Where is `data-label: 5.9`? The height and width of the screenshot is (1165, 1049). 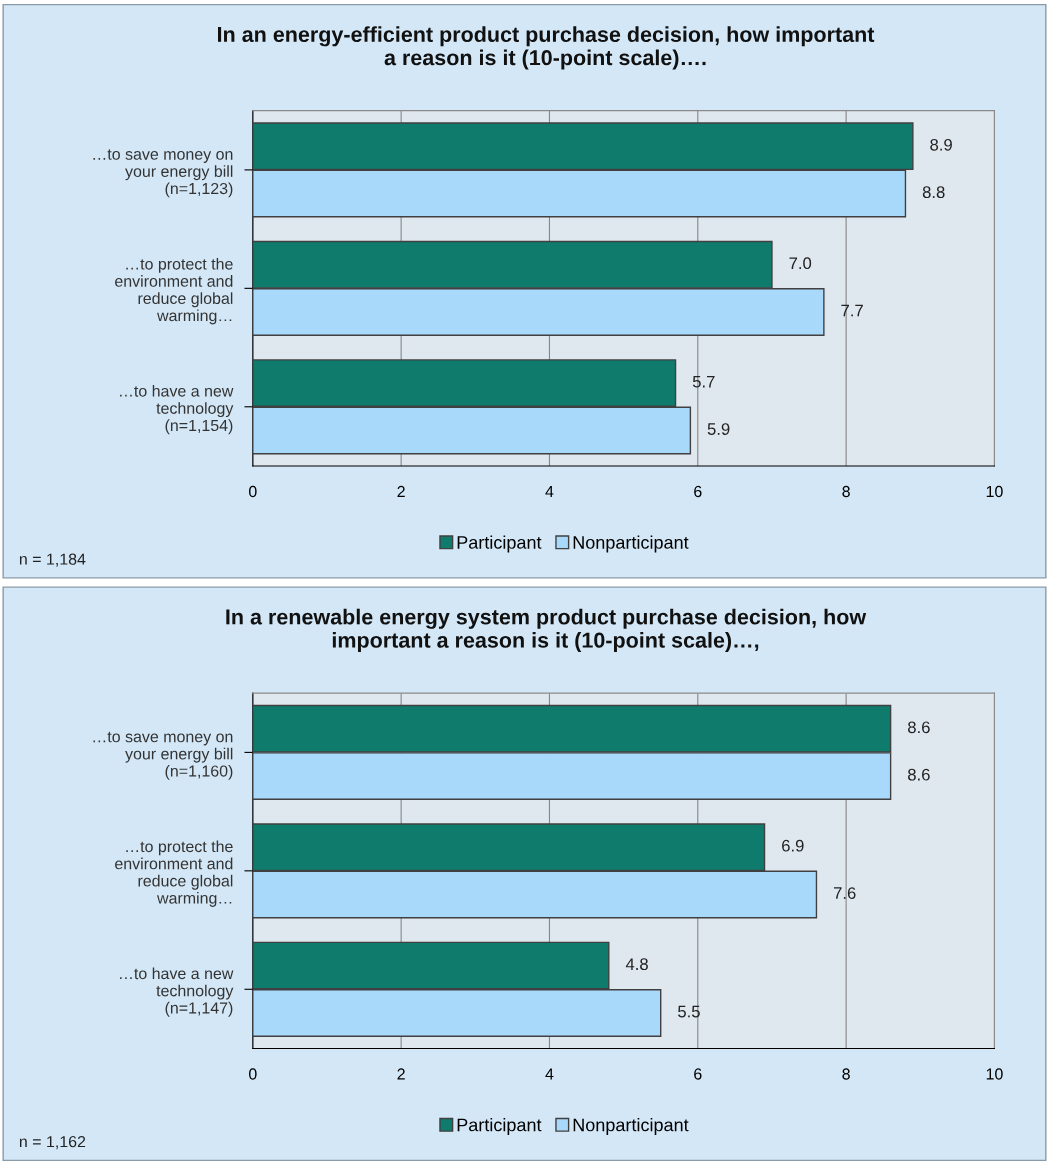 data-label: 5.9 is located at coordinates (718, 429).